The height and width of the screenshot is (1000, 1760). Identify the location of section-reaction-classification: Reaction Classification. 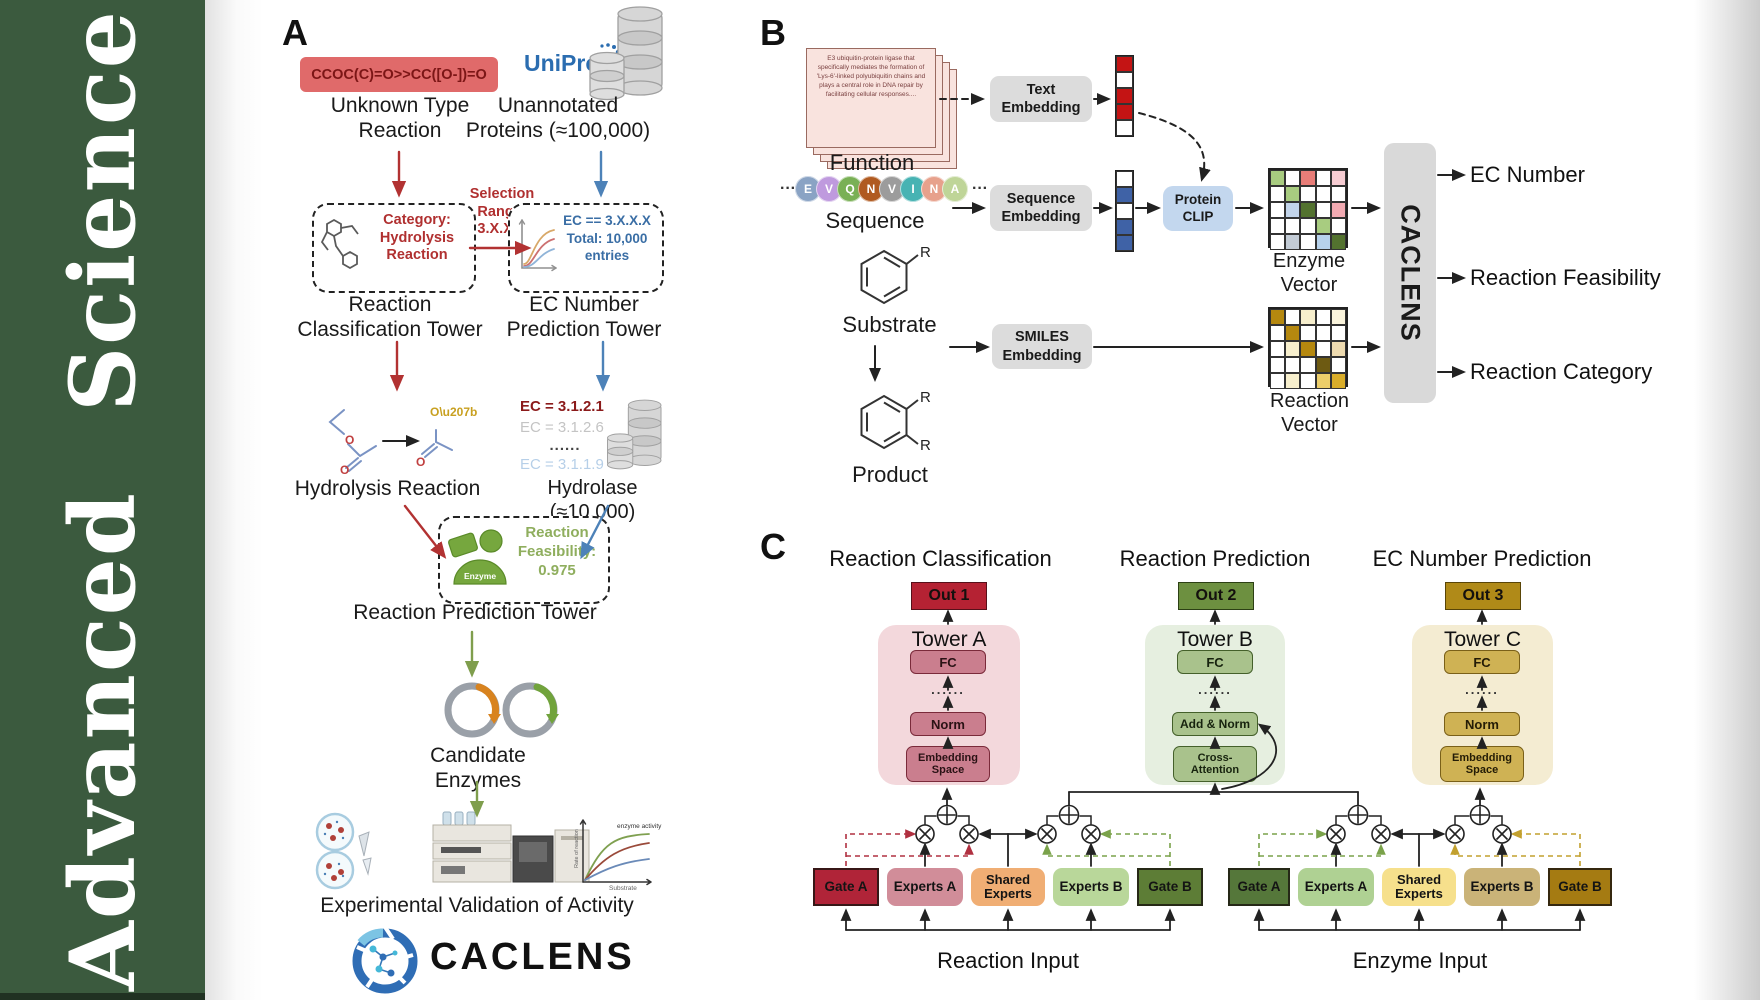
(940, 558).